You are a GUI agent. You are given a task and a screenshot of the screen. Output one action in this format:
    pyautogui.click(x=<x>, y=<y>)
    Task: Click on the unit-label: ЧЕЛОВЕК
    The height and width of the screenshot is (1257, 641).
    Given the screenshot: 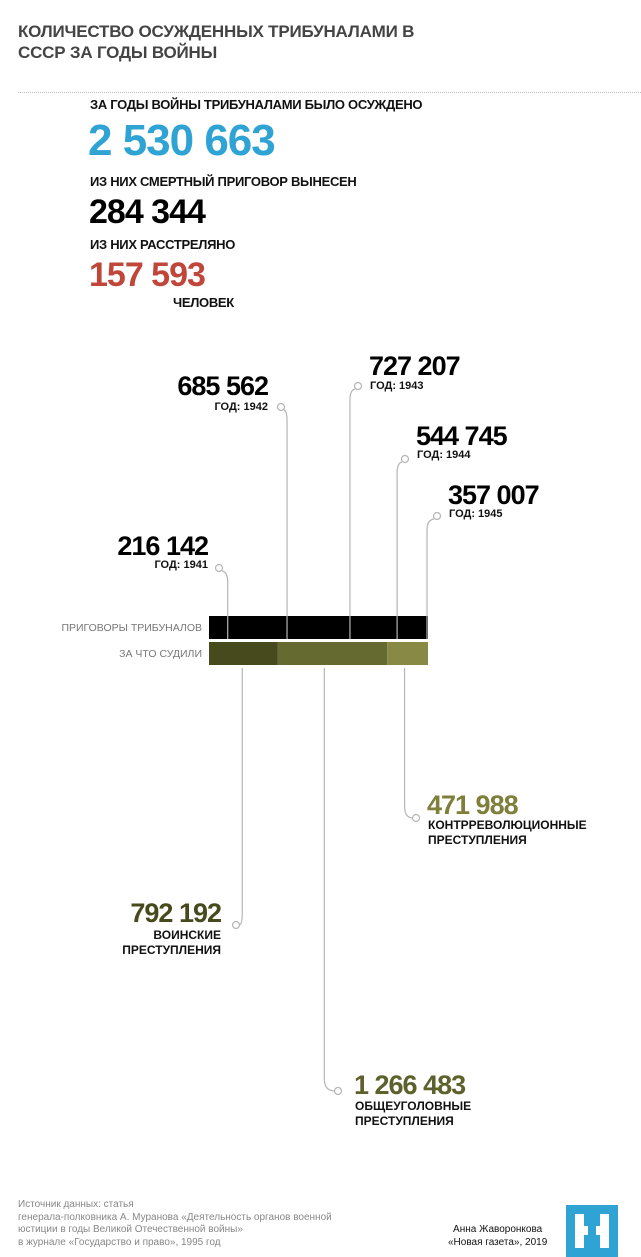 What is the action you would take?
    pyautogui.click(x=203, y=302)
    